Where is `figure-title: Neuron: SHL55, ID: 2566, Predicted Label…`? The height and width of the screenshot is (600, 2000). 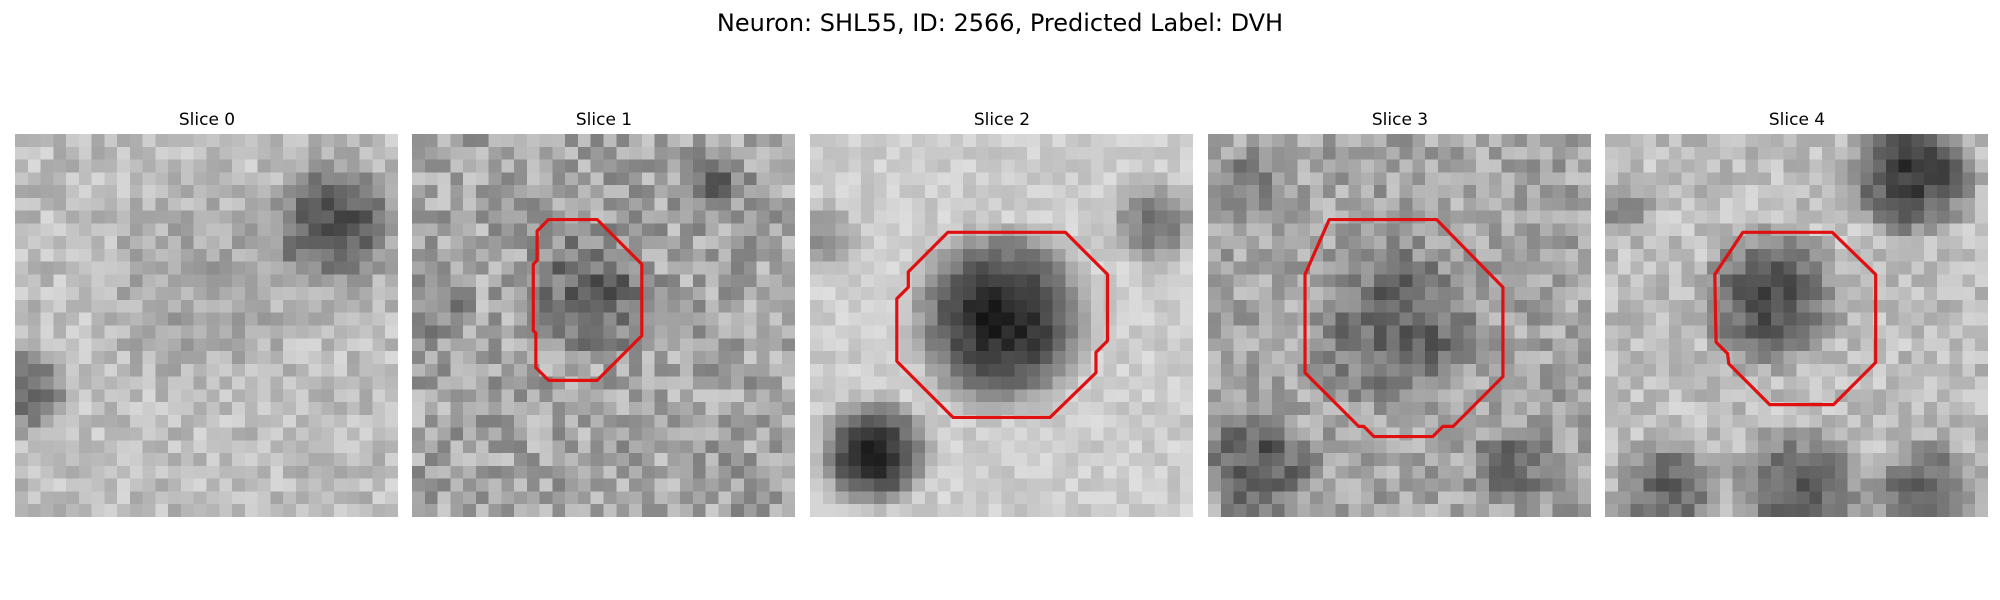
figure-title: Neuron: SHL55, ID: 2566, Predicted Label… is located at coordinates (1000, 23).